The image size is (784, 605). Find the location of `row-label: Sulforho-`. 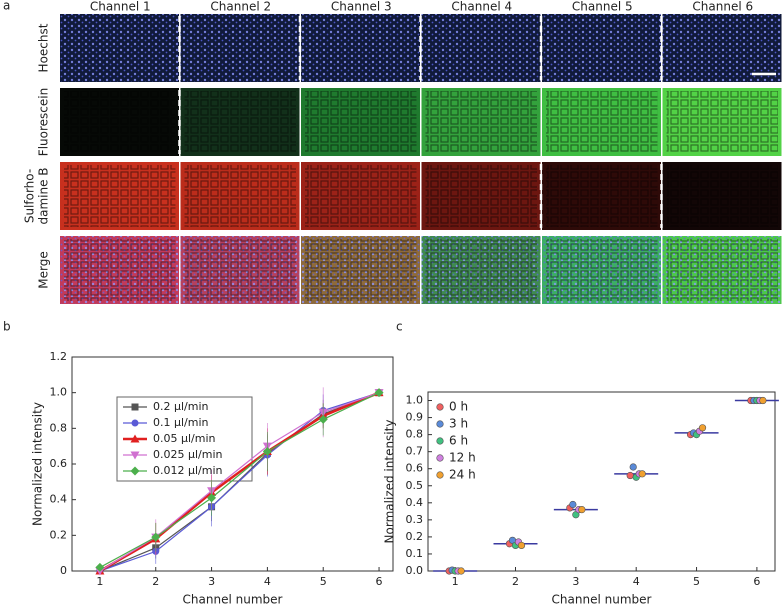

row-label: Sulforho- is located at coordinates (30, 196).